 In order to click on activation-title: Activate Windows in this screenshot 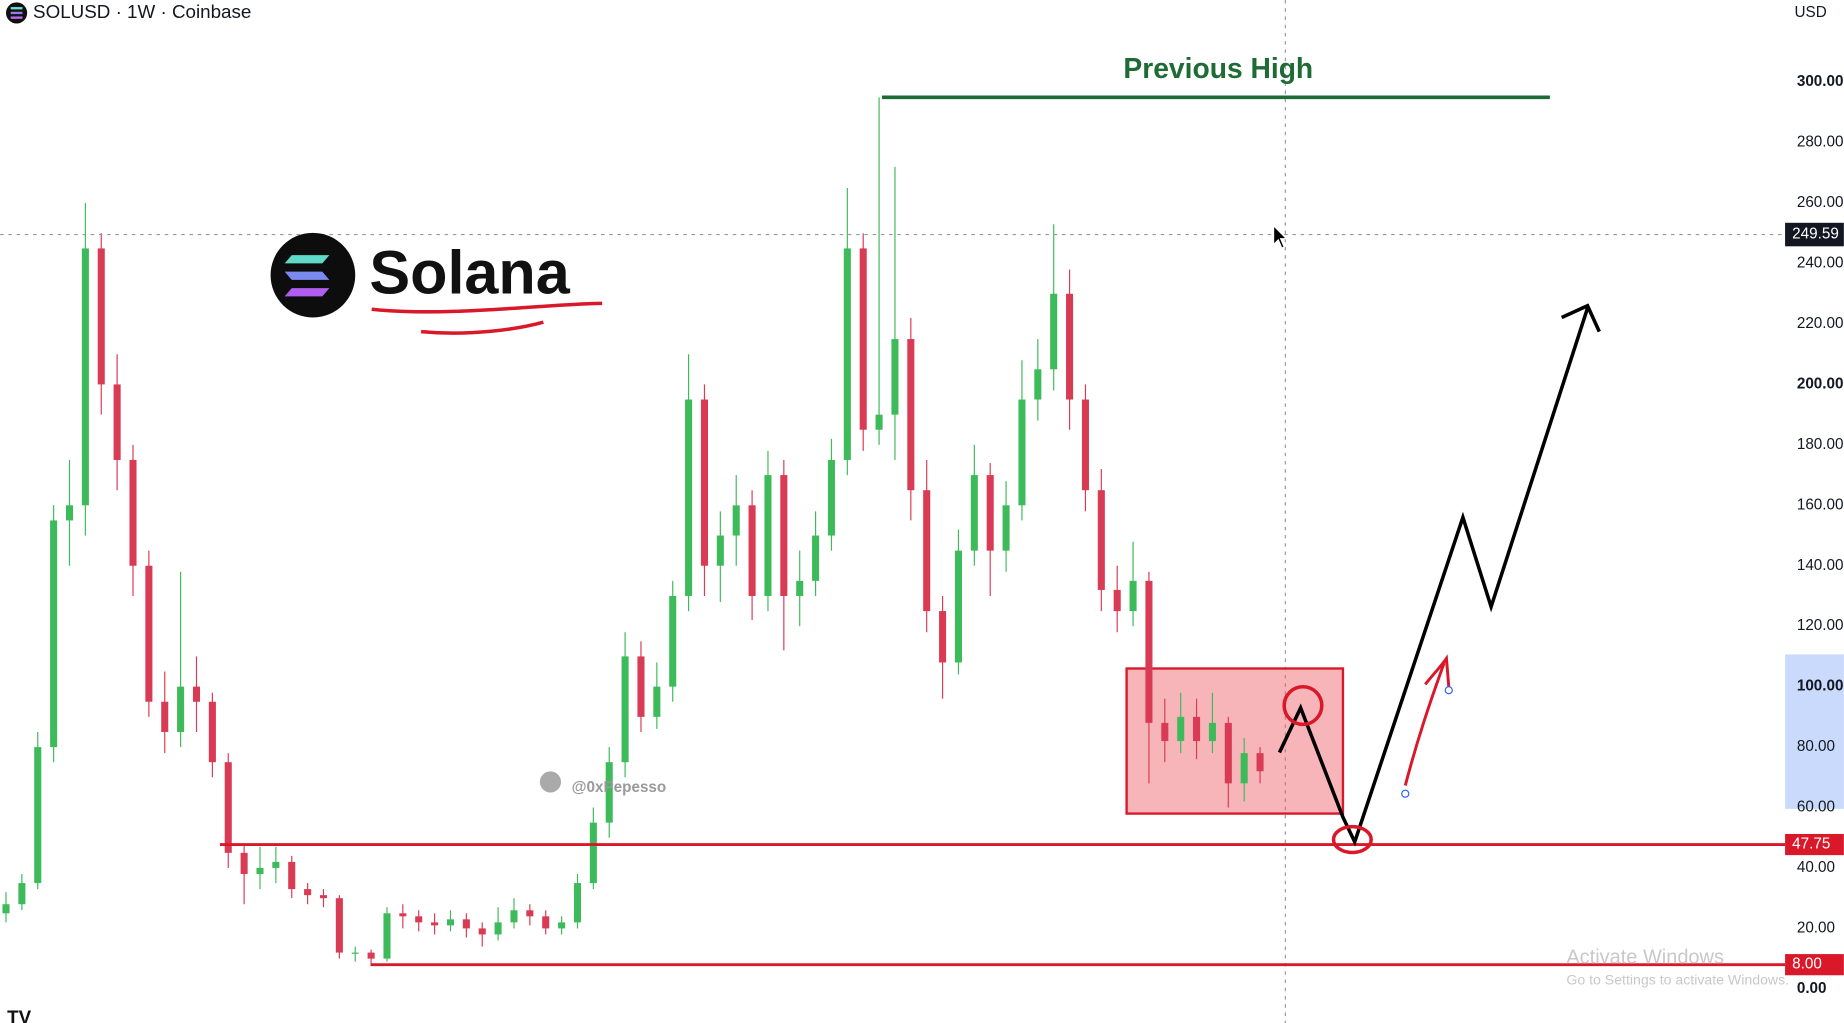, I will do `click(1645, 958)`.